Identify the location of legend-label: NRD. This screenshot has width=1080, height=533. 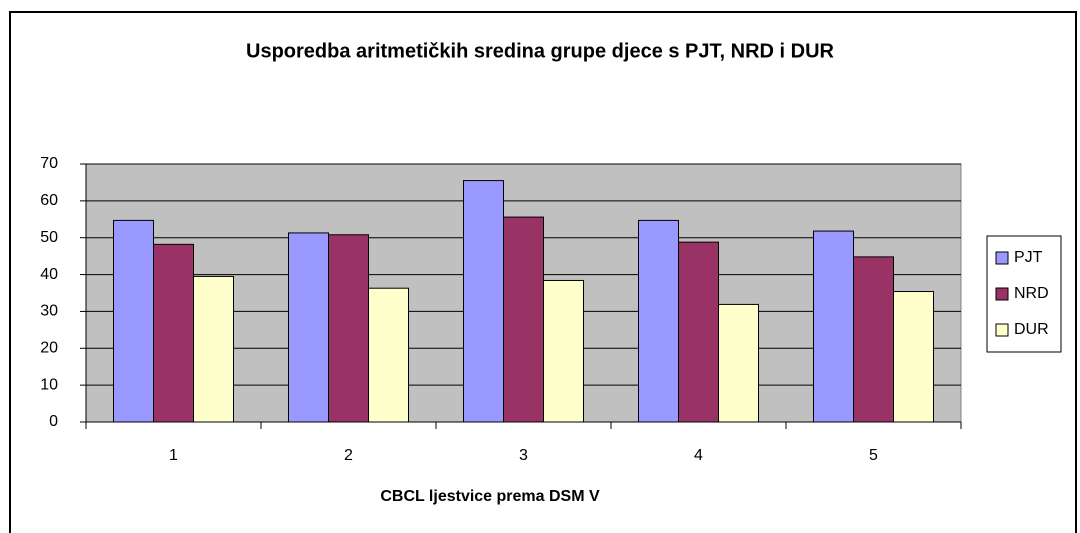
(1031, 293).